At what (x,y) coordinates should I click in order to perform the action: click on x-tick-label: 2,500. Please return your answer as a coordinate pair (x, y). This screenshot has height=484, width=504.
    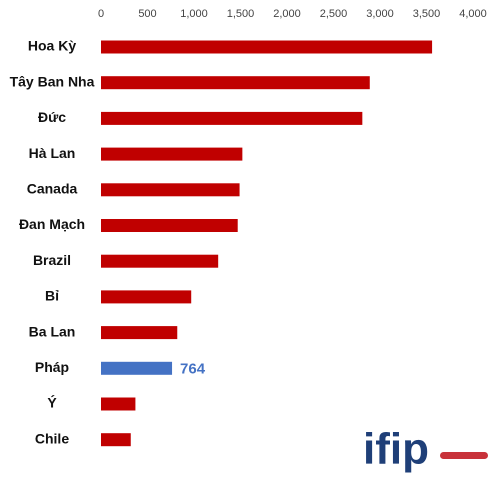
    Looking at the image, I should click on (334, 14).